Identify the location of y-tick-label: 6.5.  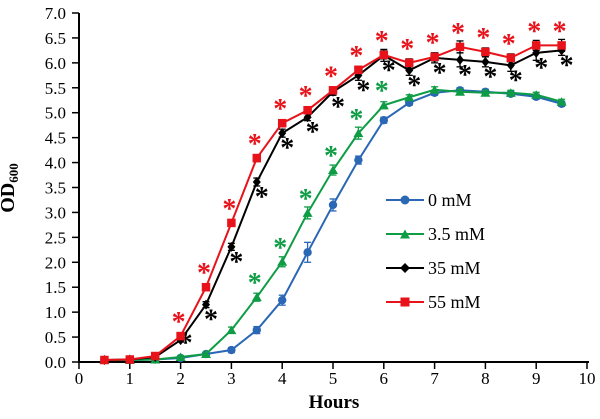
(55, 38).